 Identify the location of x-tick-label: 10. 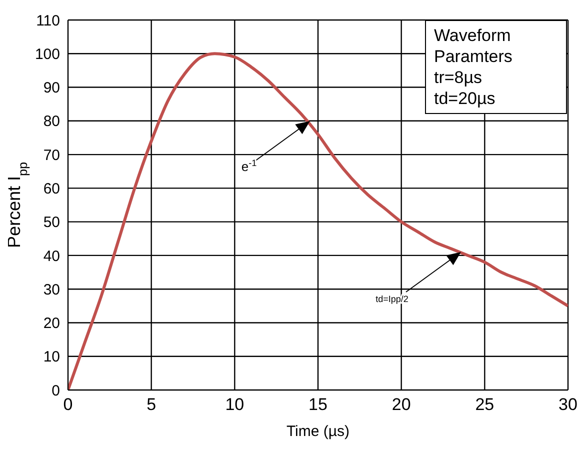
(234, 404).